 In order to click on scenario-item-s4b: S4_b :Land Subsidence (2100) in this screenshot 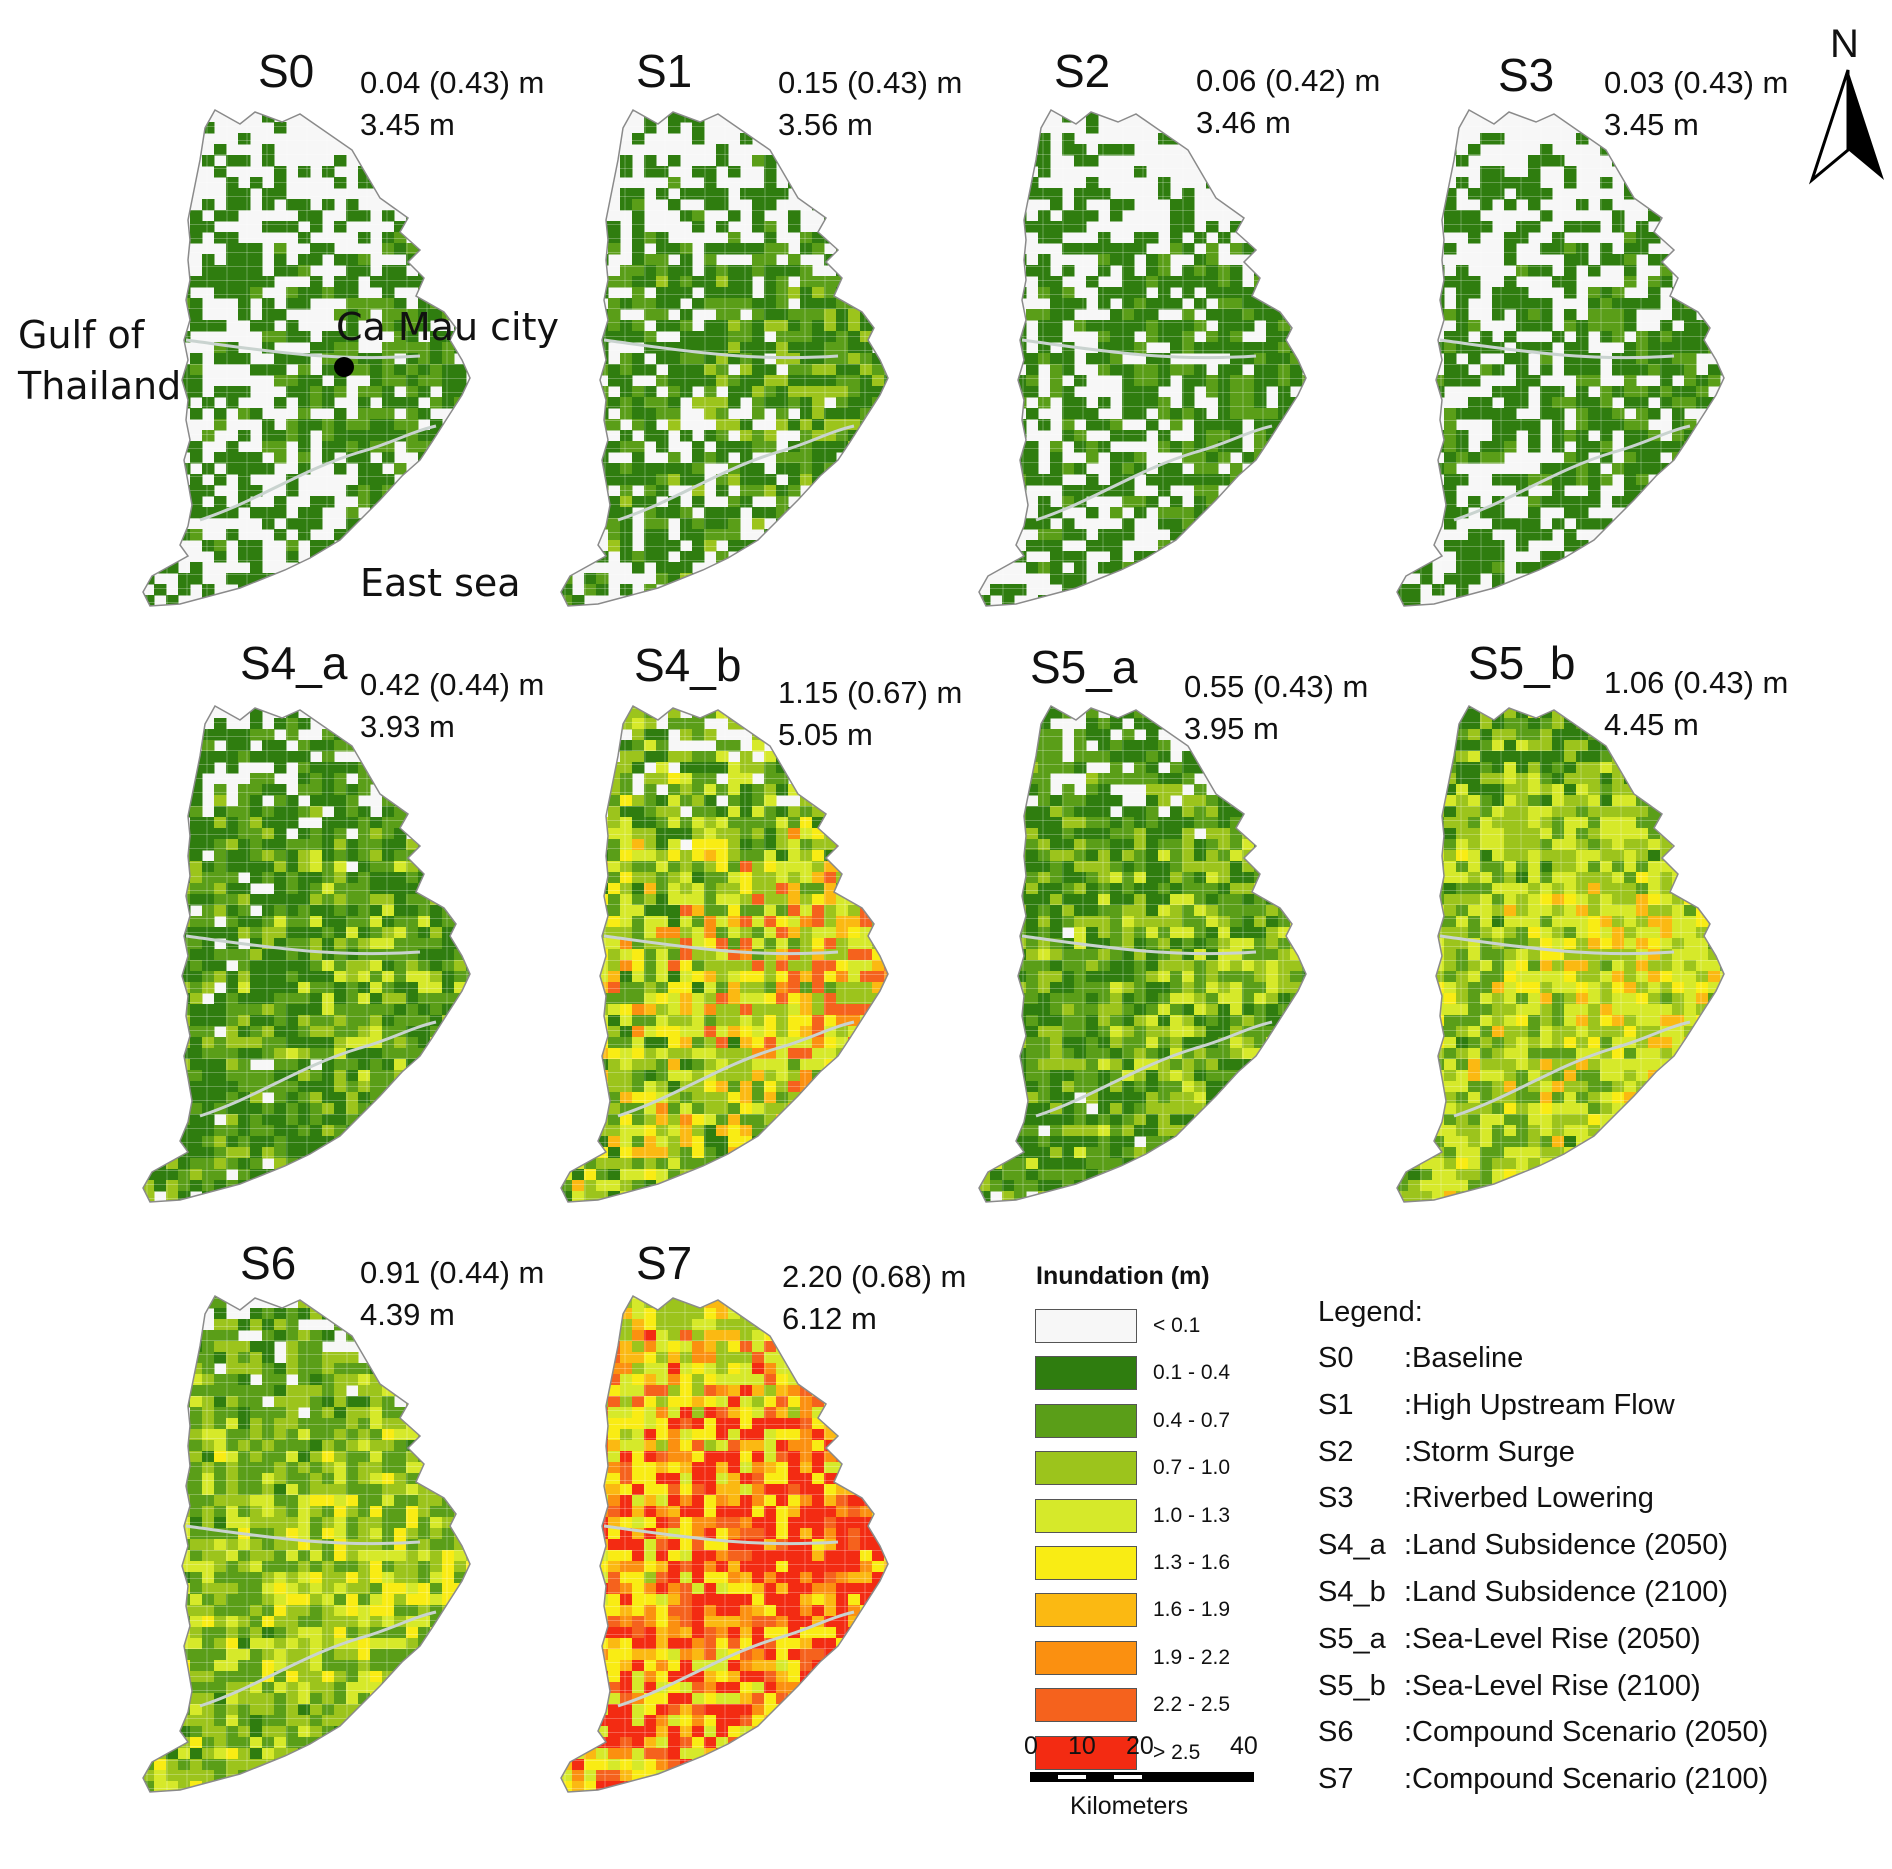, I will do `click(1523, 1596)`.